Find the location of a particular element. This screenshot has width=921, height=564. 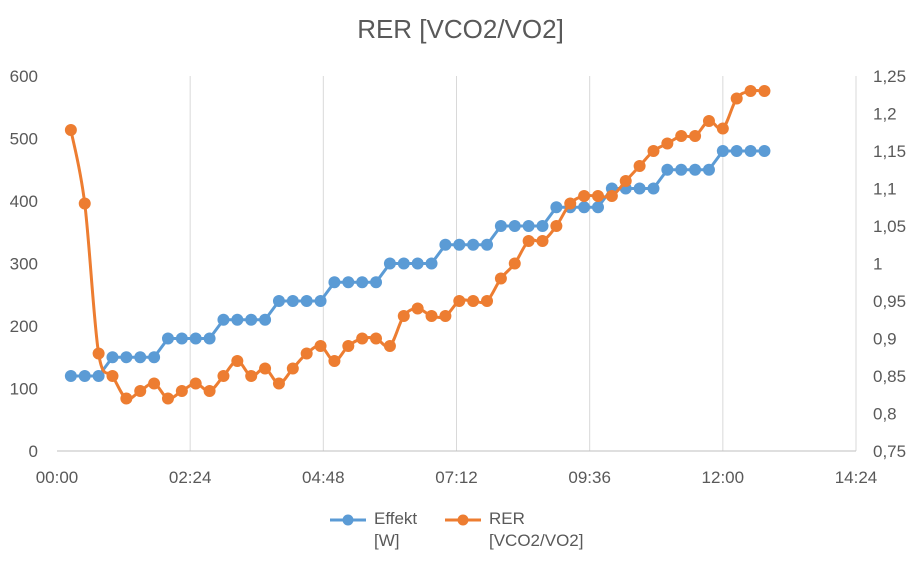

y-right-tick-label: 0,9 is located at coordinates (885, 339).